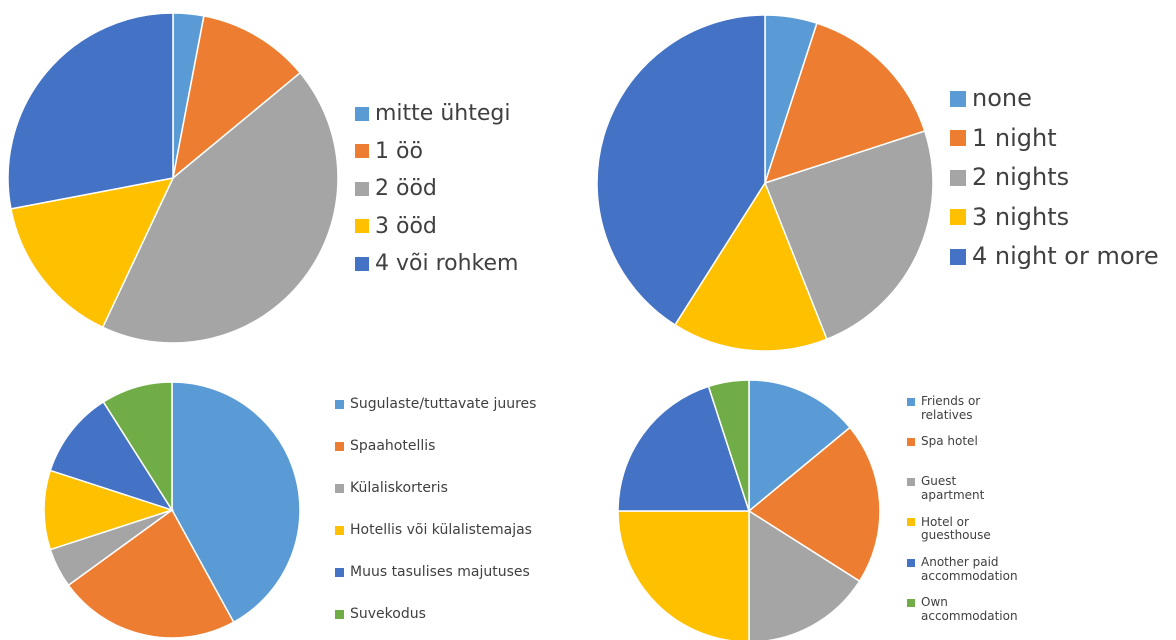 The image size is (1176, 640). Describe the element at coordinates (949, 441) in the screenshot. I see `legend-label: Spa hotel` at that location.